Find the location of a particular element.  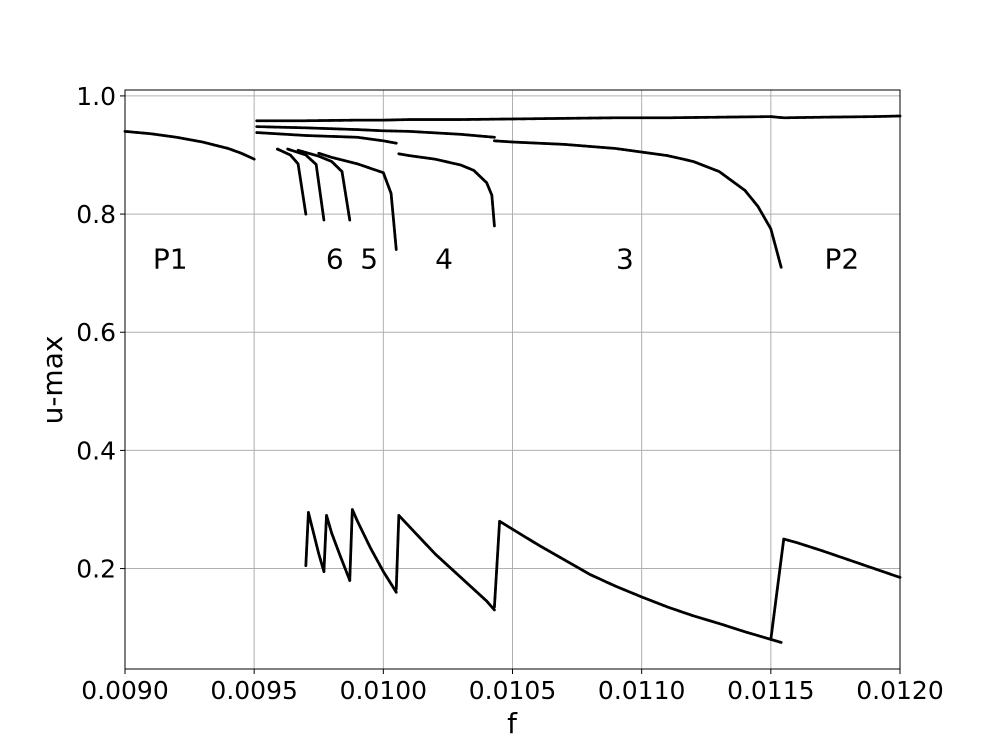

y-axis-label: u-max is located at coordinates (52, 380).